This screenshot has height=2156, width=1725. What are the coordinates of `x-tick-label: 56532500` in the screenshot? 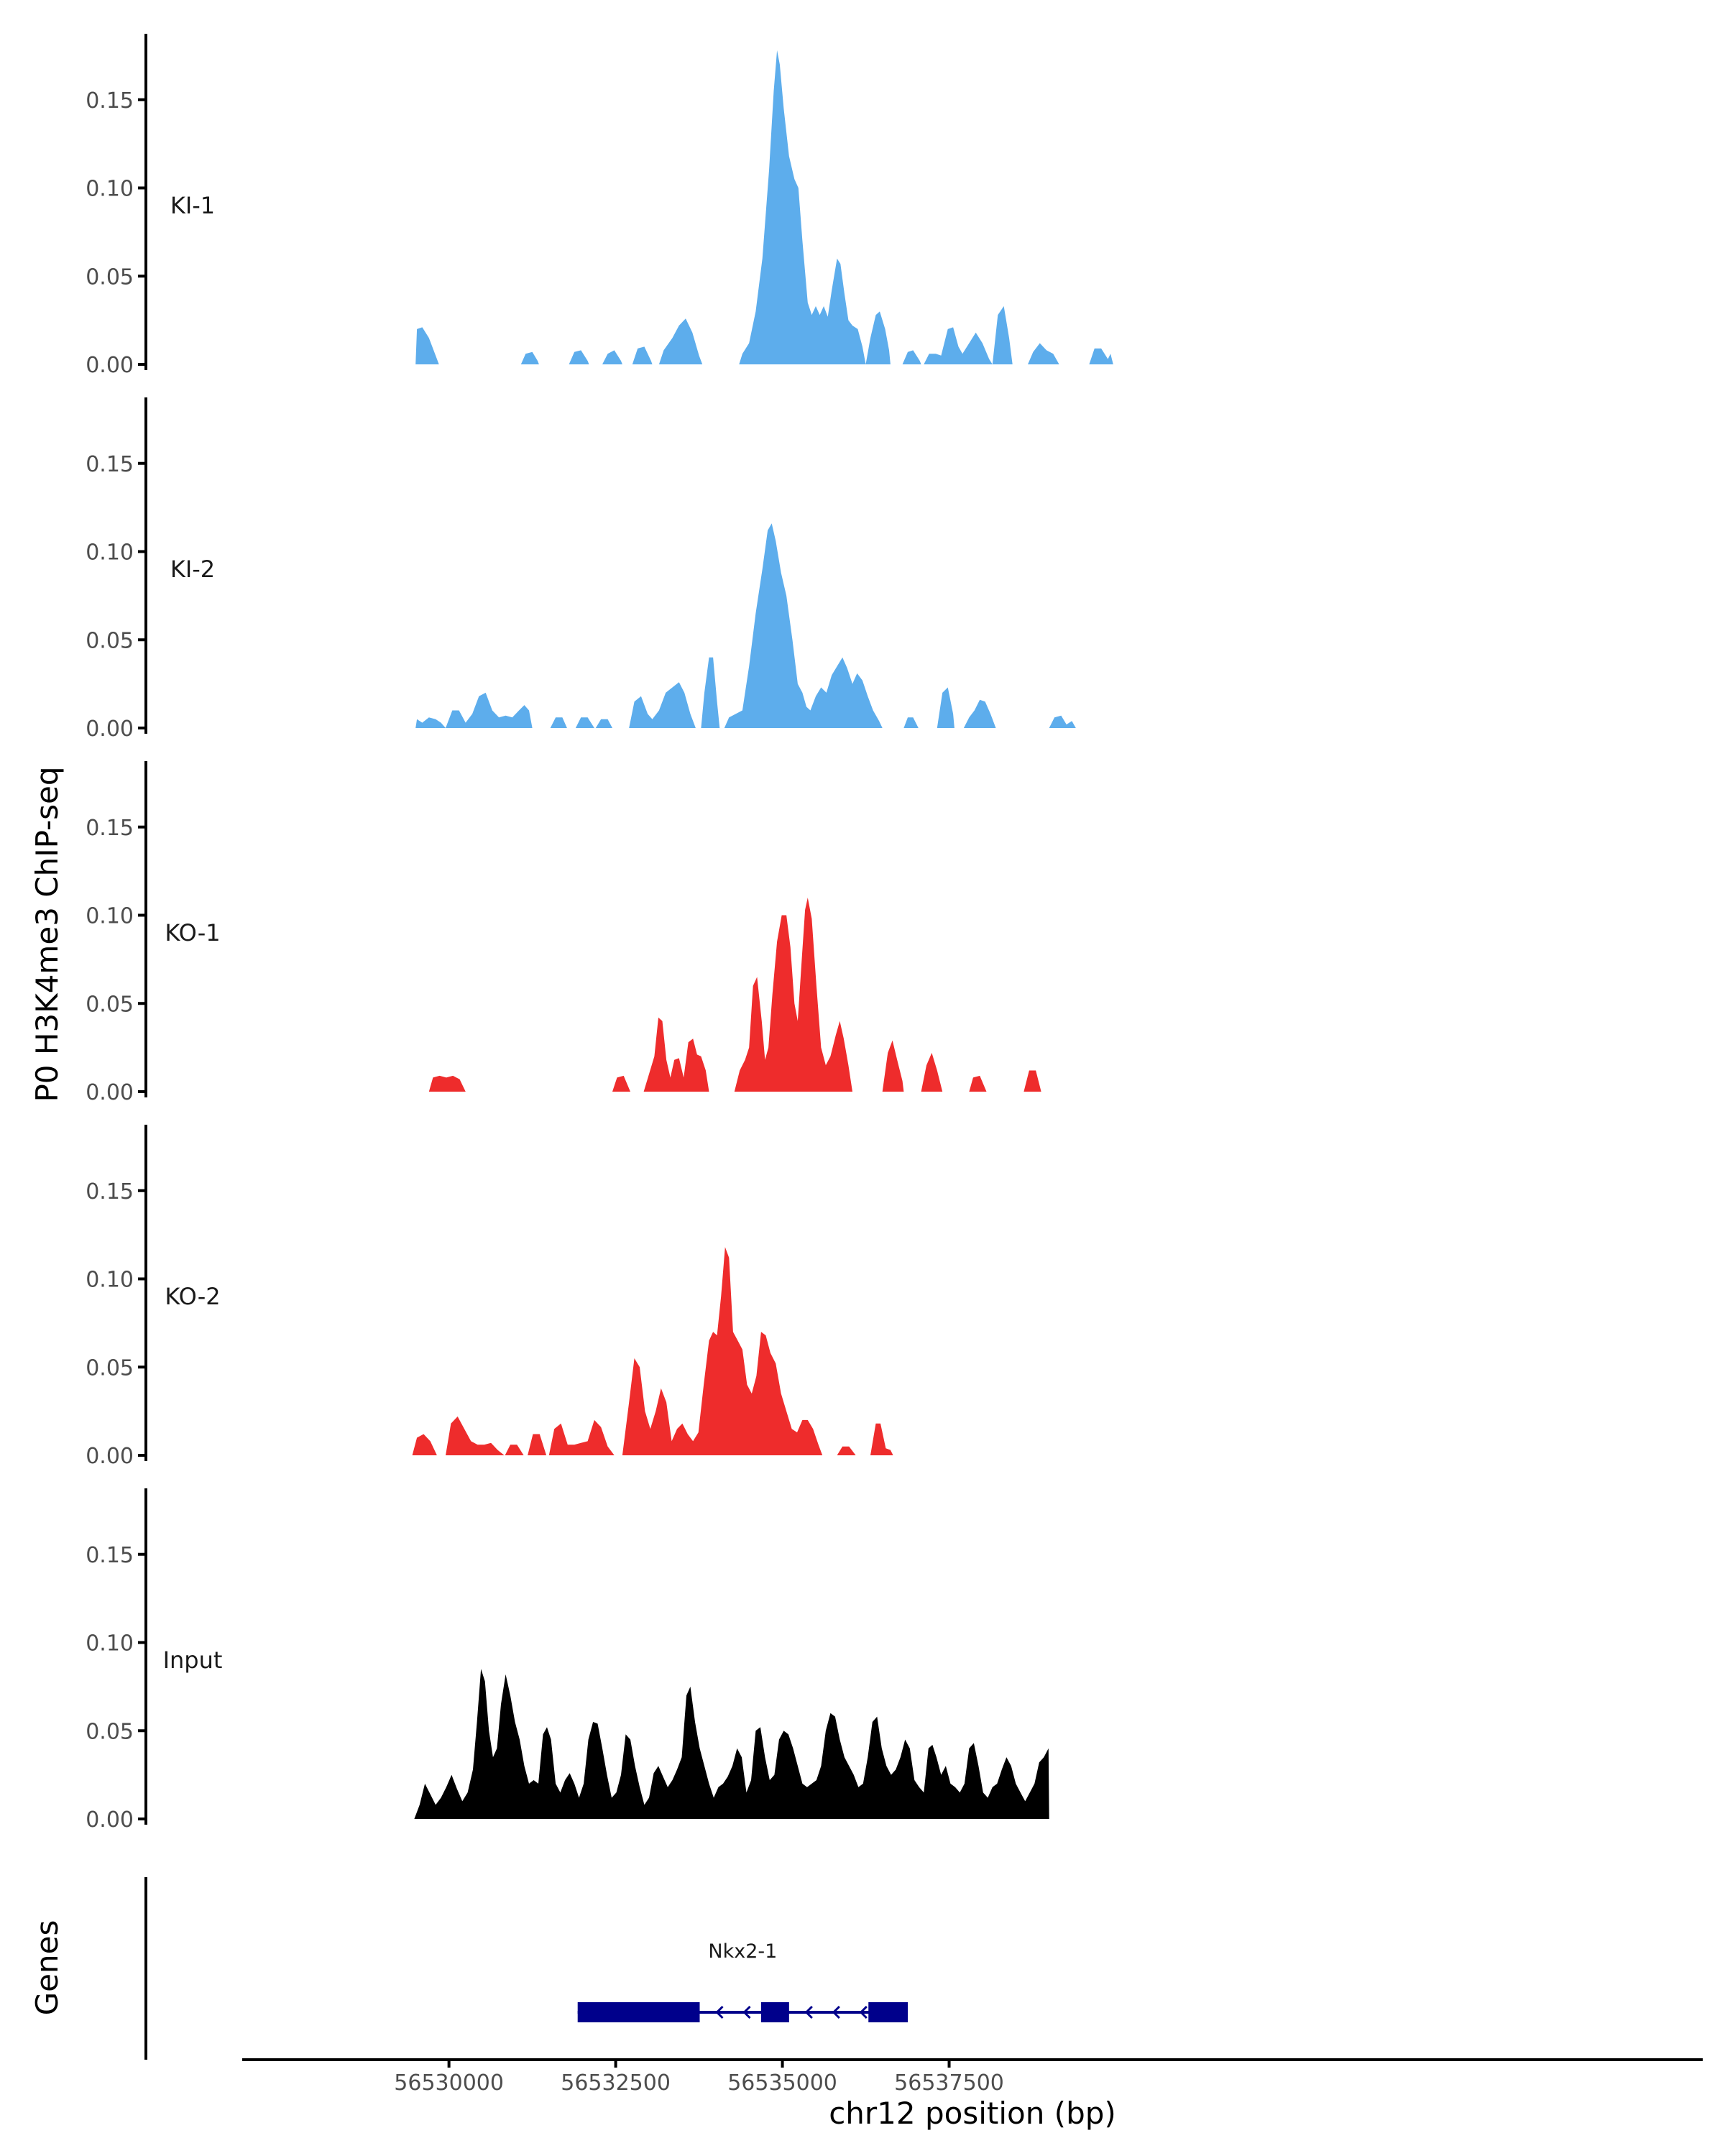 It's located at (616, 2083).